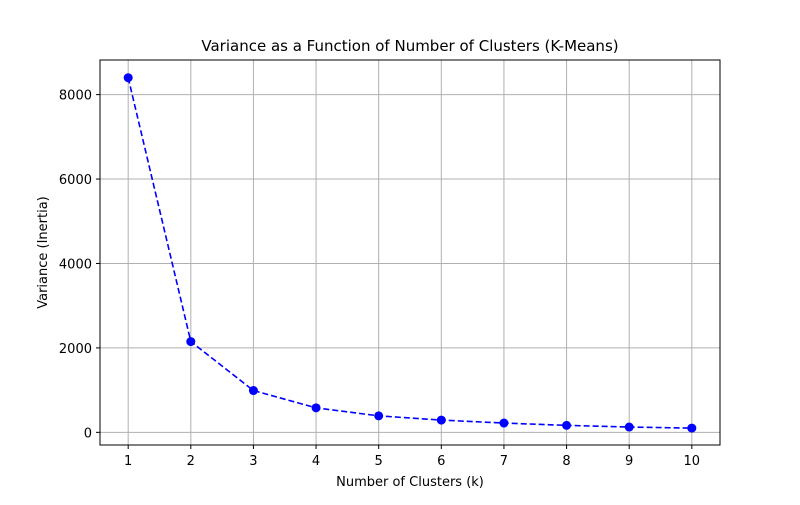 The height and width of the screenshot is (505, 800). What do you see at coordinates (75, 96) in the screenshot?
I see `y-tick-label: 8000` at bounding box center [75, 96].